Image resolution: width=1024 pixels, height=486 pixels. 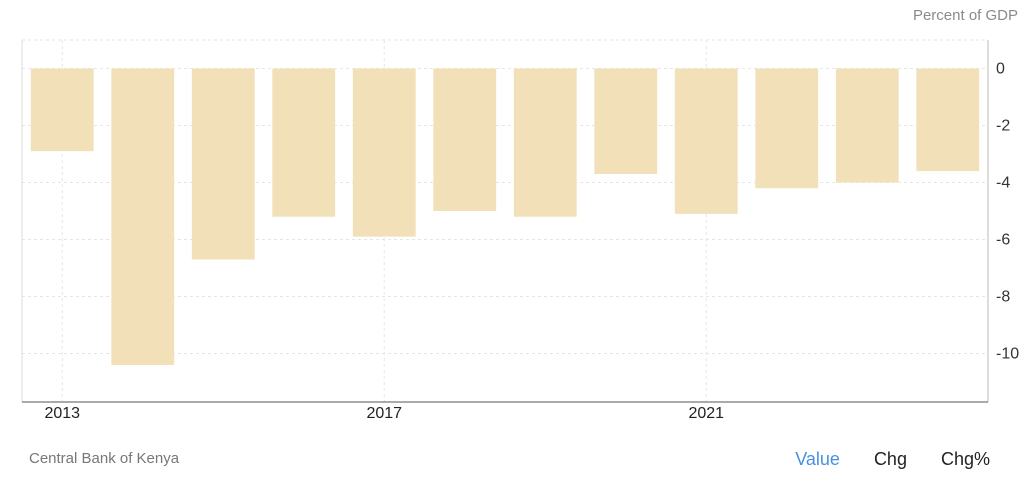 I want to click on unit-label: Percent of GDP, so click(x=965, y=15).